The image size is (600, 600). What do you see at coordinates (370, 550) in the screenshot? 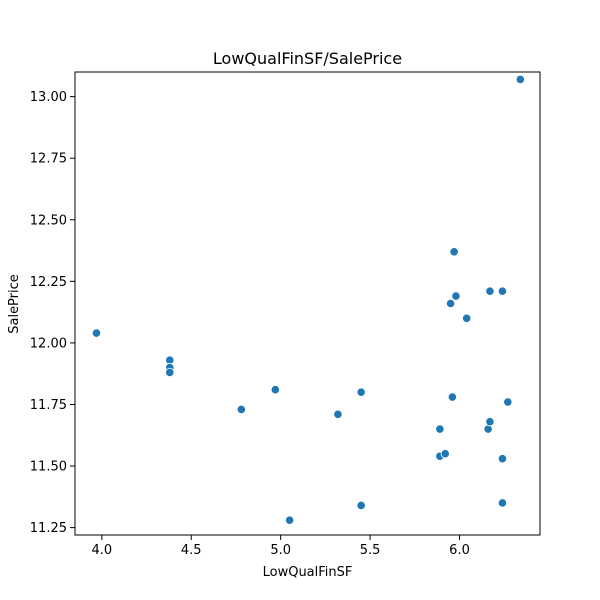
I see `x-tick-label: 5.5` at bounding box center [370, 550].